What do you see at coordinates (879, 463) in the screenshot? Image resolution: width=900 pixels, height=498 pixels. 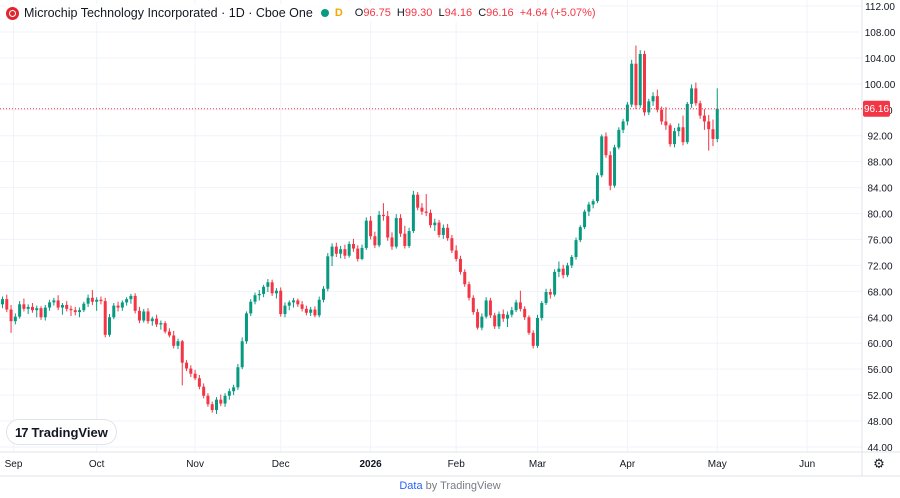 I see `gear-icon: ⚙` at bounding box center [879, 463].